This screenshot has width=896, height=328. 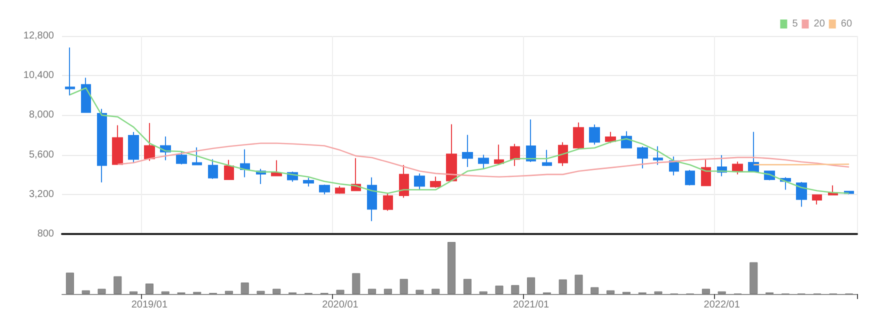 I want to click on y-tick-label: 10,400, so click(x=38, y=76).